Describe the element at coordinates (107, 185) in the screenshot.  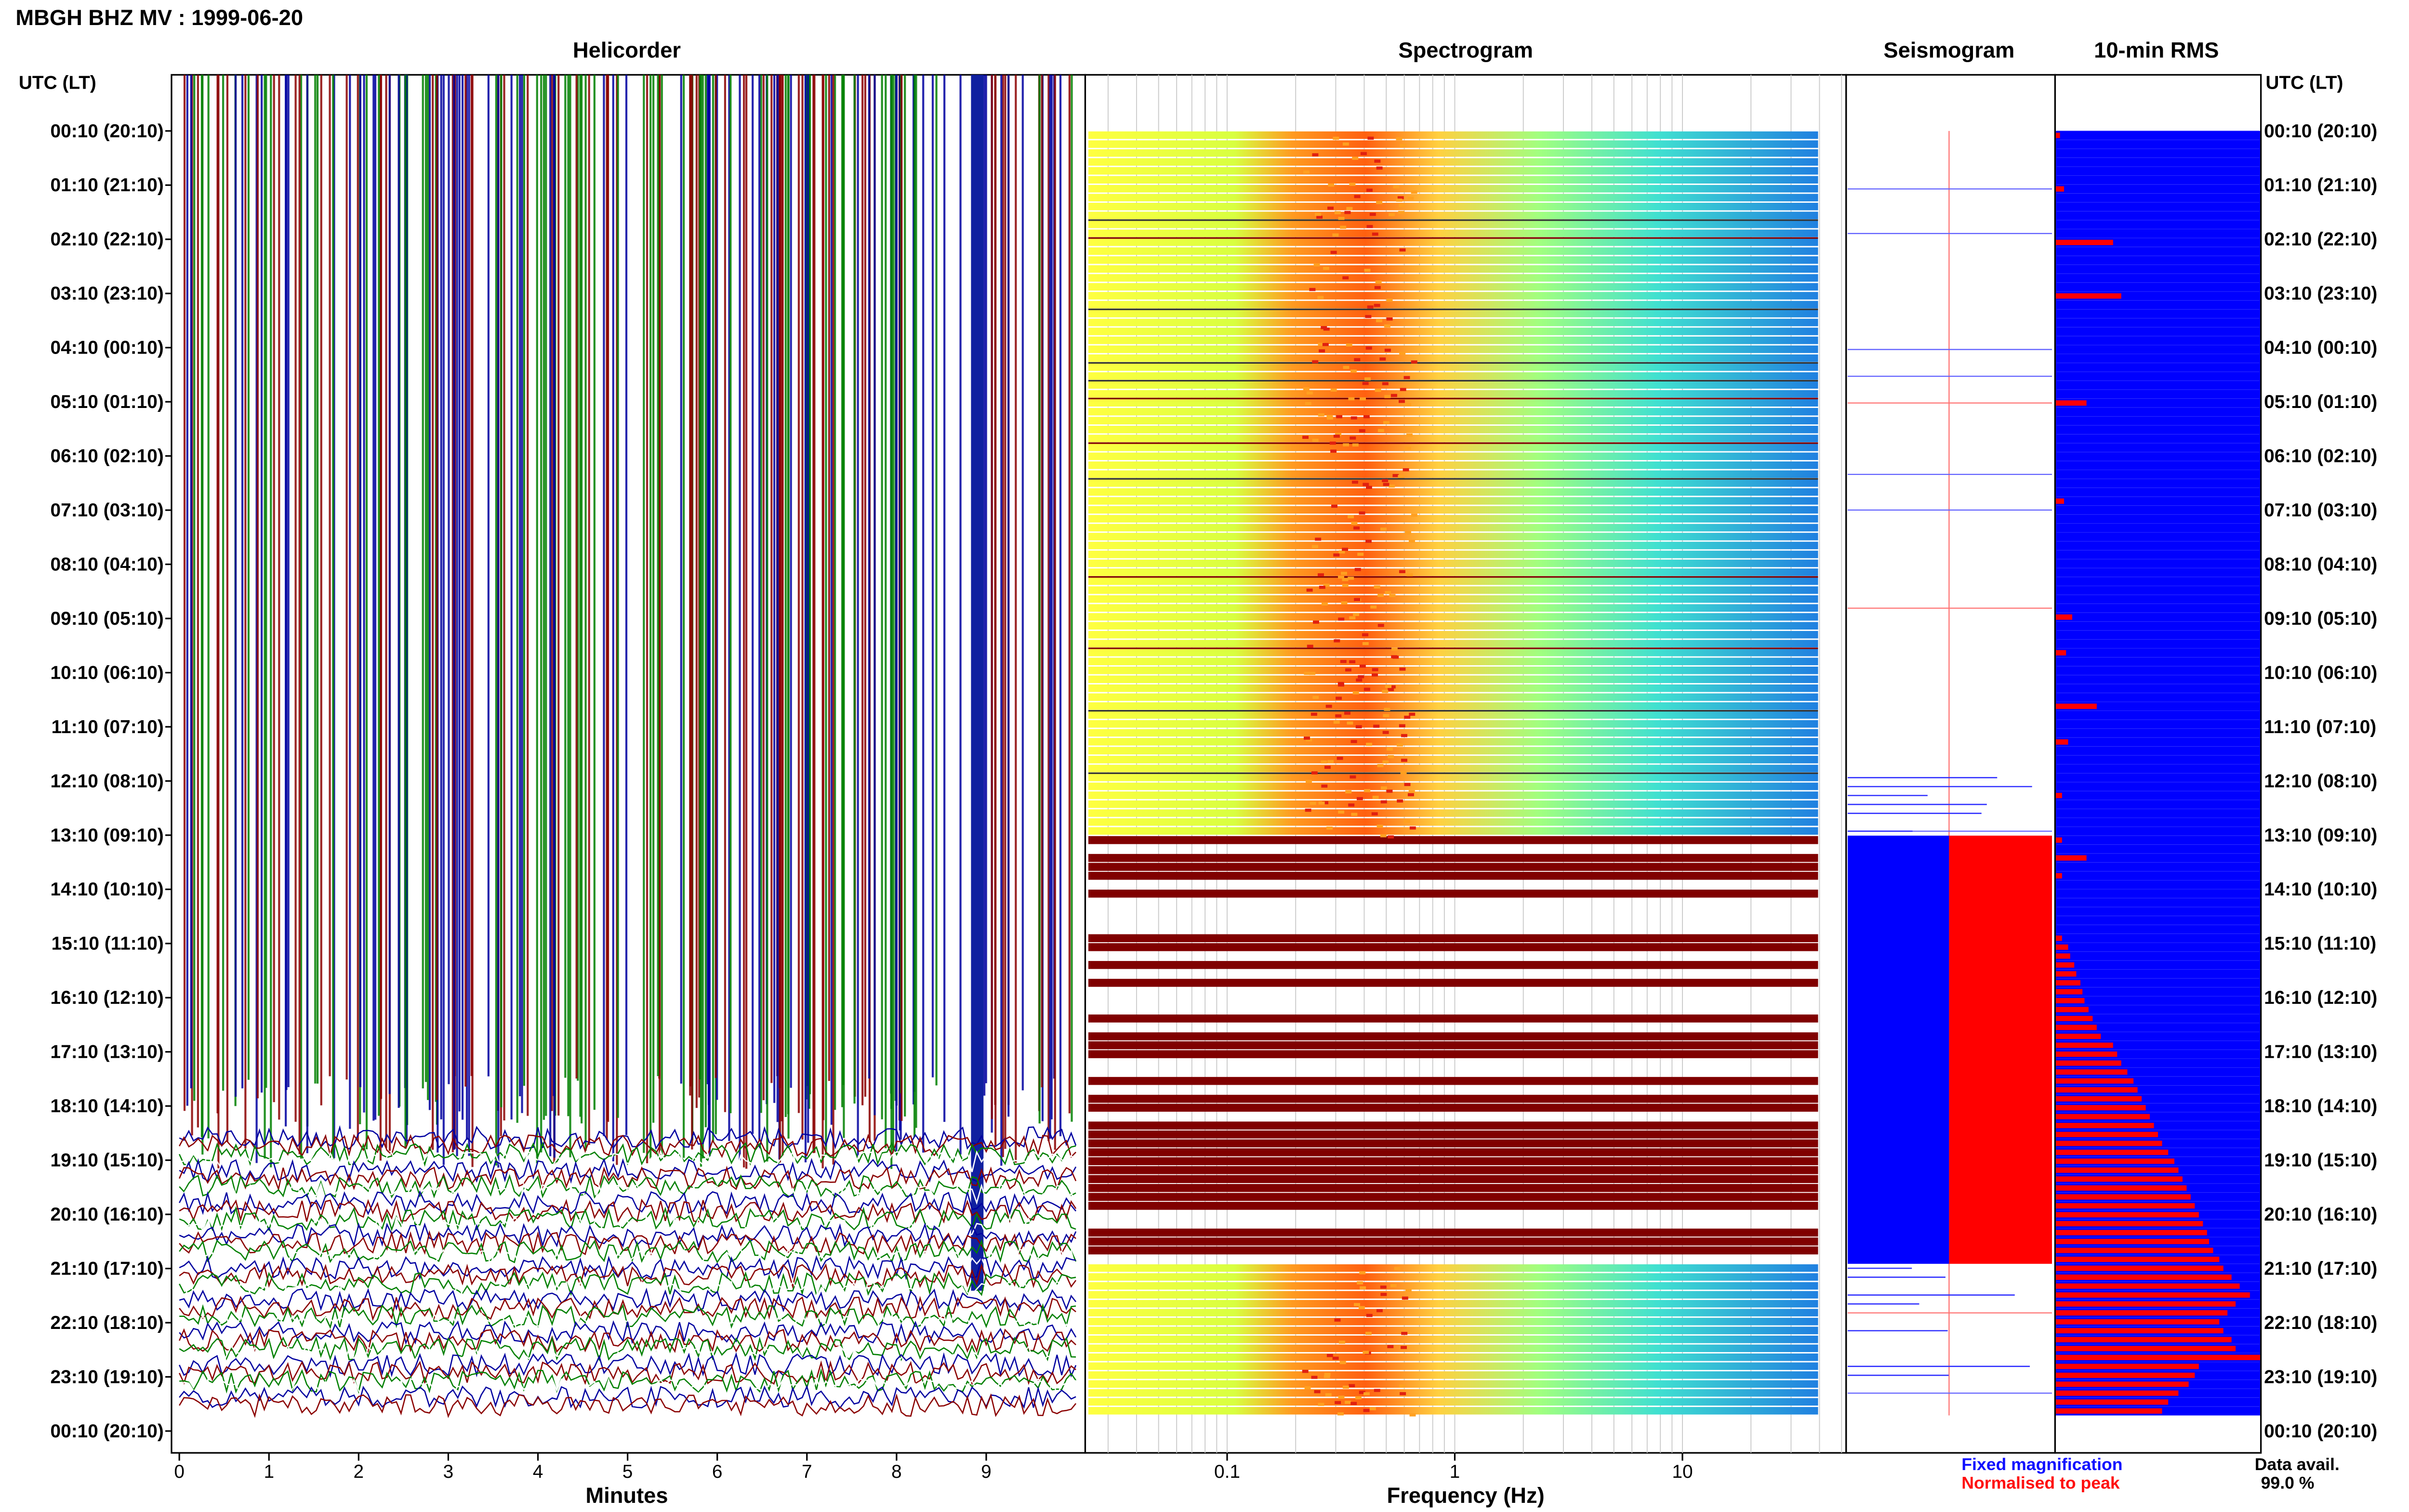
I see `time-label-left: 01:10 (21:10)` at that location.